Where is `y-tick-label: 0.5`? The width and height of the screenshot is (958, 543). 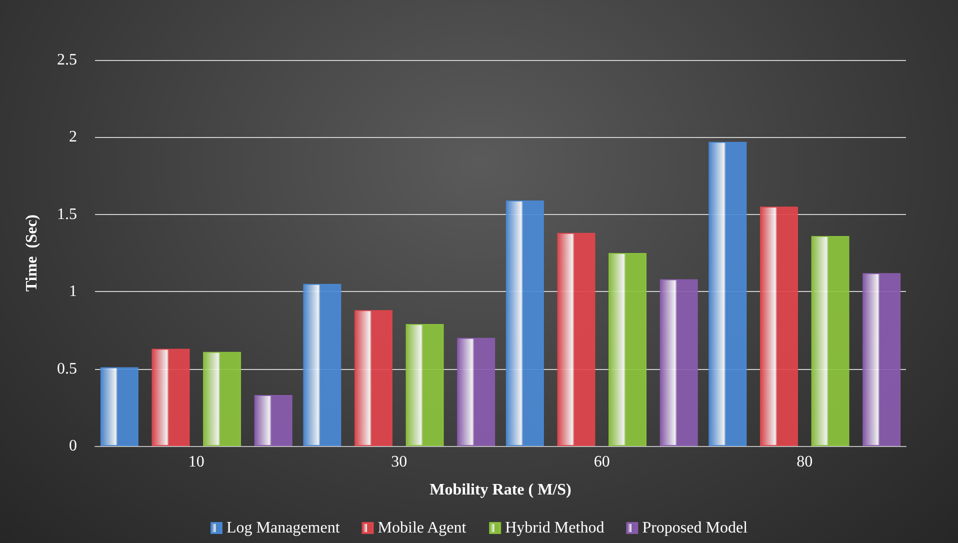
y-tick-label: 0.5 is located at coordinates (67, 369).